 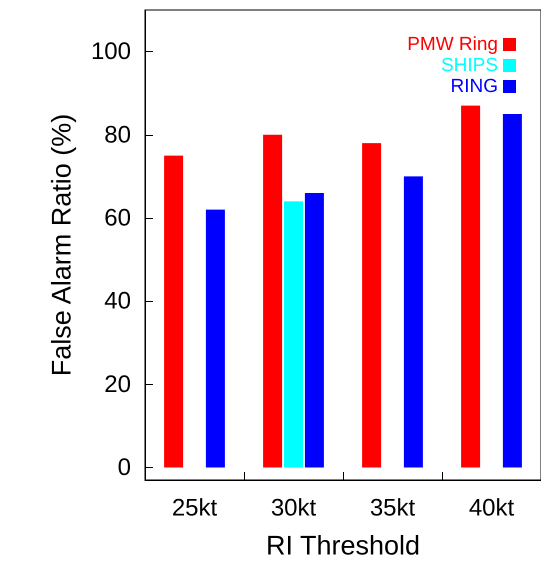 What do you see at coordinates (293, 508) in the screenshot?
I see `x-tick-label: 30kt` at bounding box center [293, 508].